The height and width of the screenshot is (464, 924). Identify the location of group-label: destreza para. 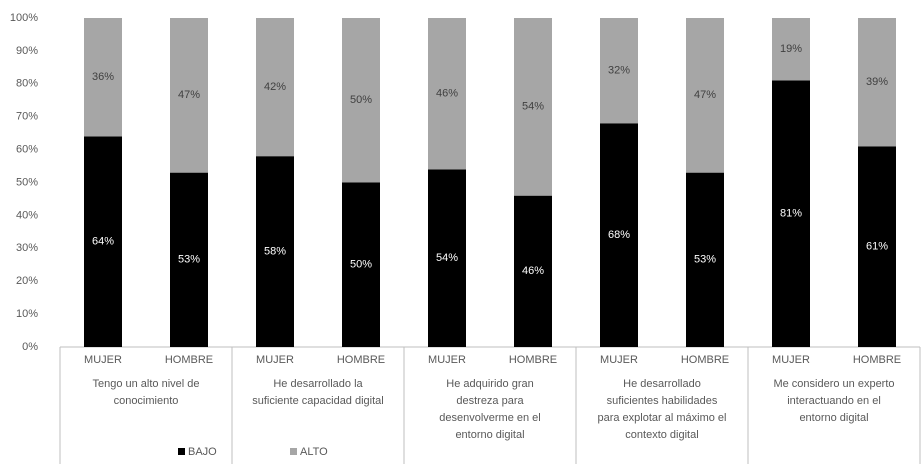
(490, 401).